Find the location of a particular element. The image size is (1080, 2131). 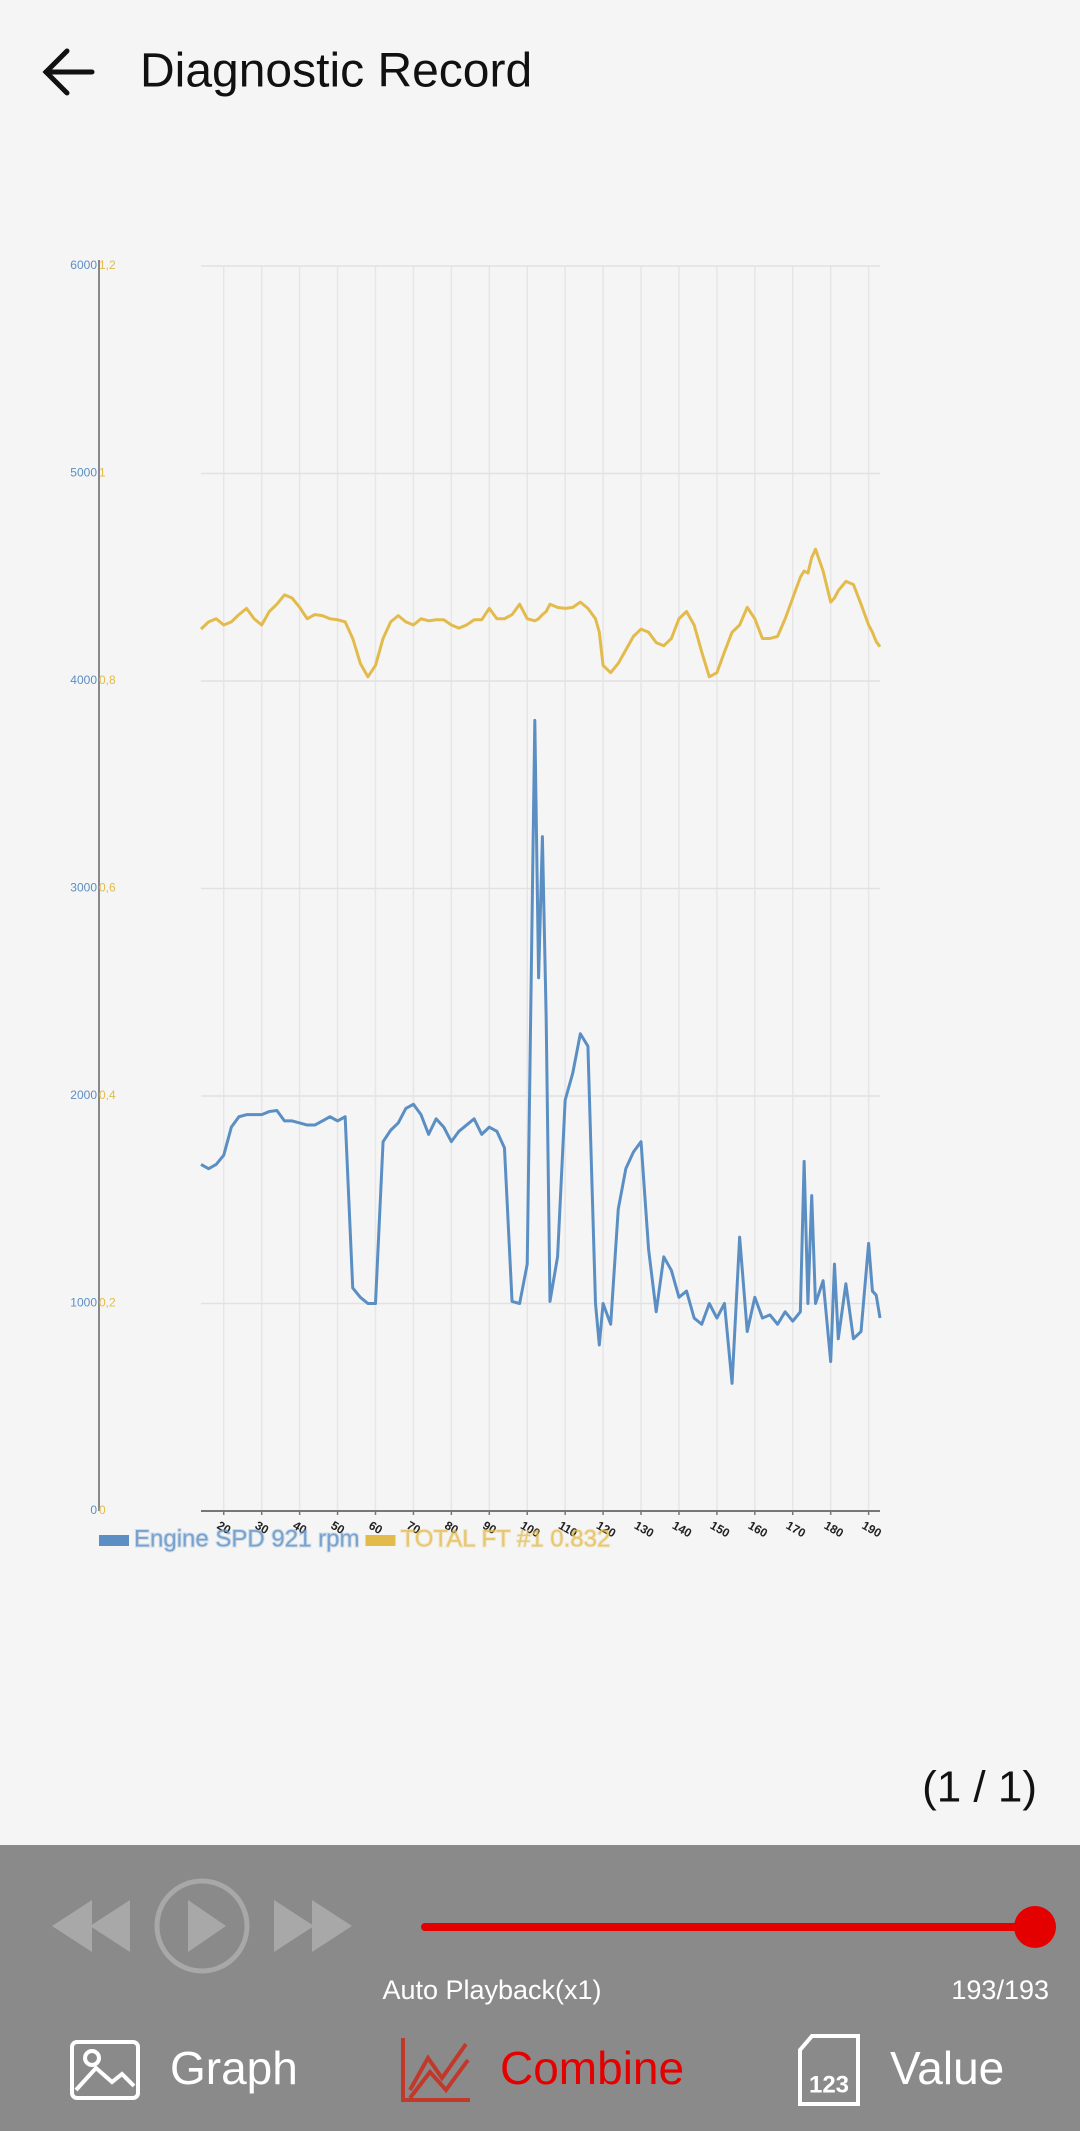

value-tab: 123 Value is located at coordinates (901, 2070).